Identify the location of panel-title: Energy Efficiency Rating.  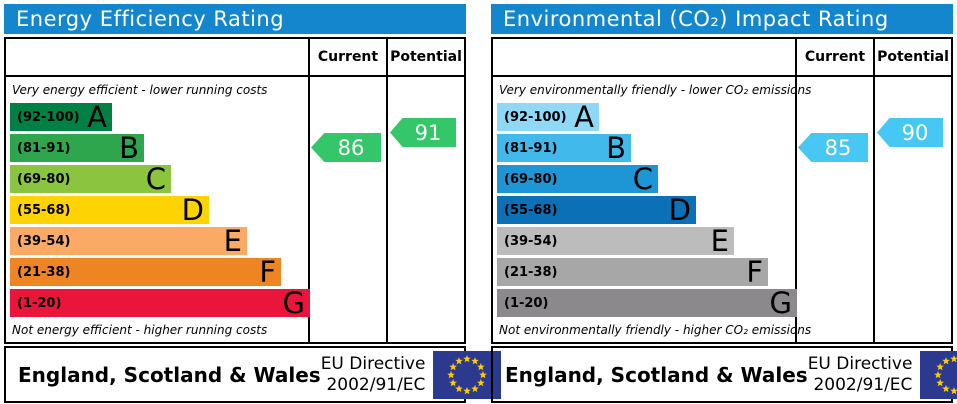
(235, 19).